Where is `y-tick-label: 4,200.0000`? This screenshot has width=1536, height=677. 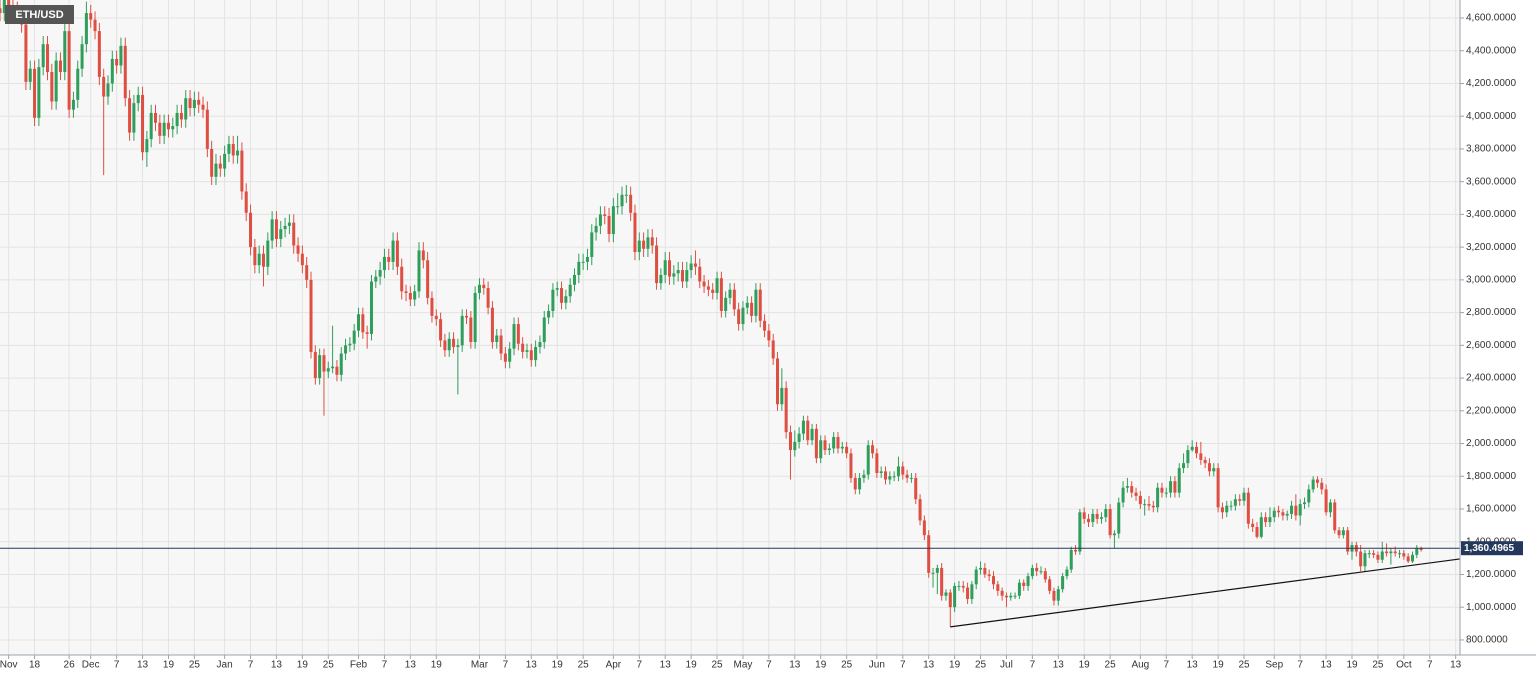
y-tick-label: 4,200.0000 is located at coordinates (1491, 83).